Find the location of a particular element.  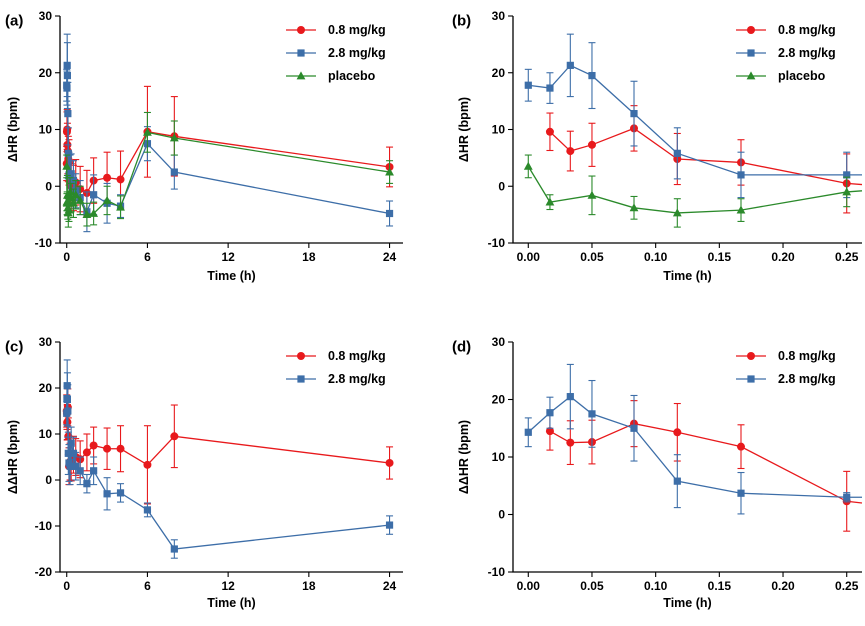

y-tick-label: -20 is located at coordinates (44, 572).